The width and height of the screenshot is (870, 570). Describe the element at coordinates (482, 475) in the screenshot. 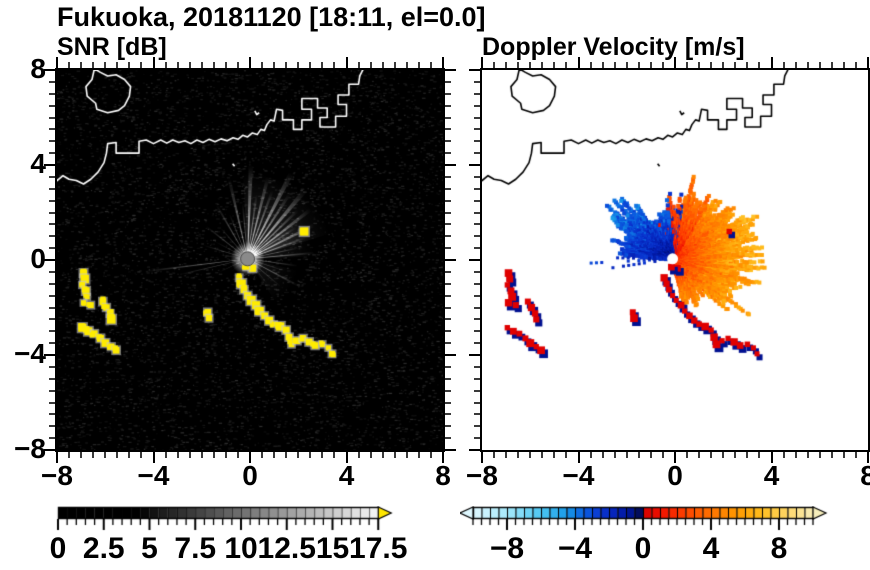

I see `x-tick-label: −8` at that location.